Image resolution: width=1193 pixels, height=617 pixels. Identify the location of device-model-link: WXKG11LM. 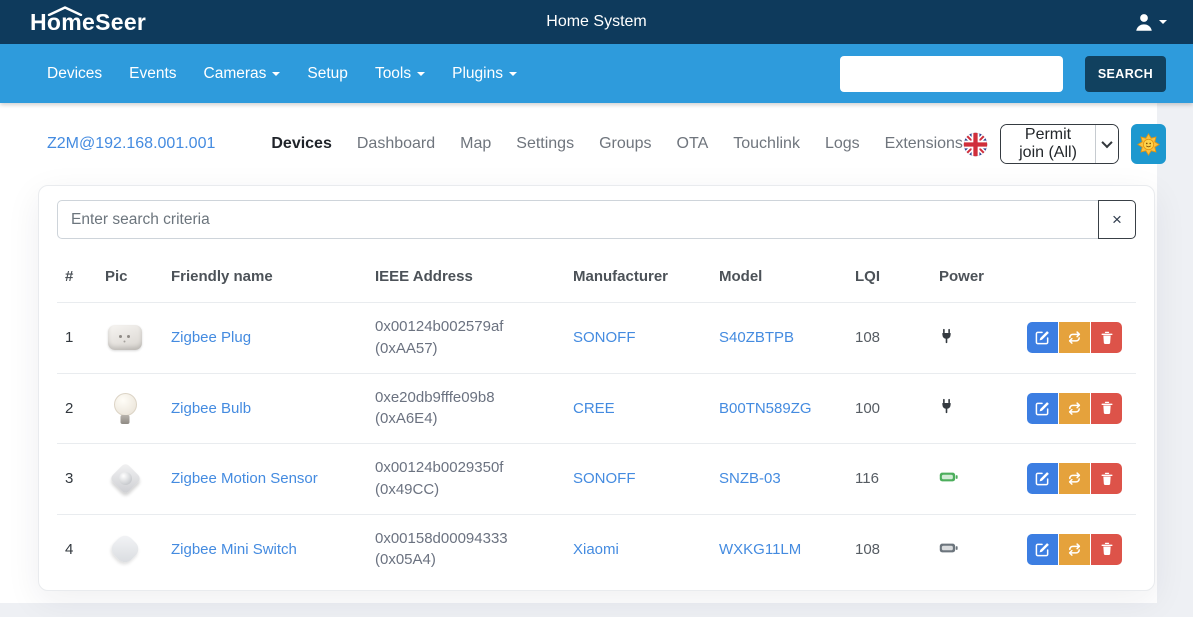
(760, 549).